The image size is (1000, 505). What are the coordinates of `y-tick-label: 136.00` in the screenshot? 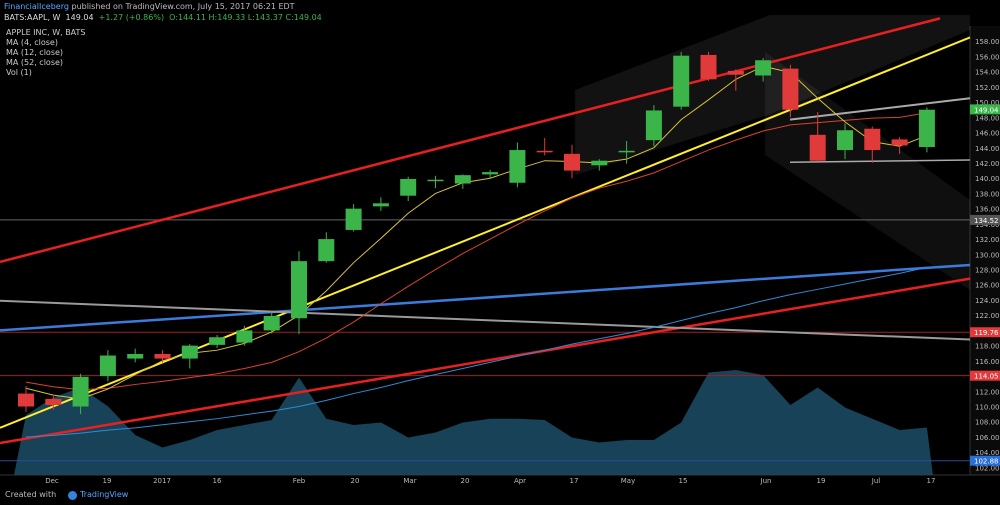 It's located at (987, 210).